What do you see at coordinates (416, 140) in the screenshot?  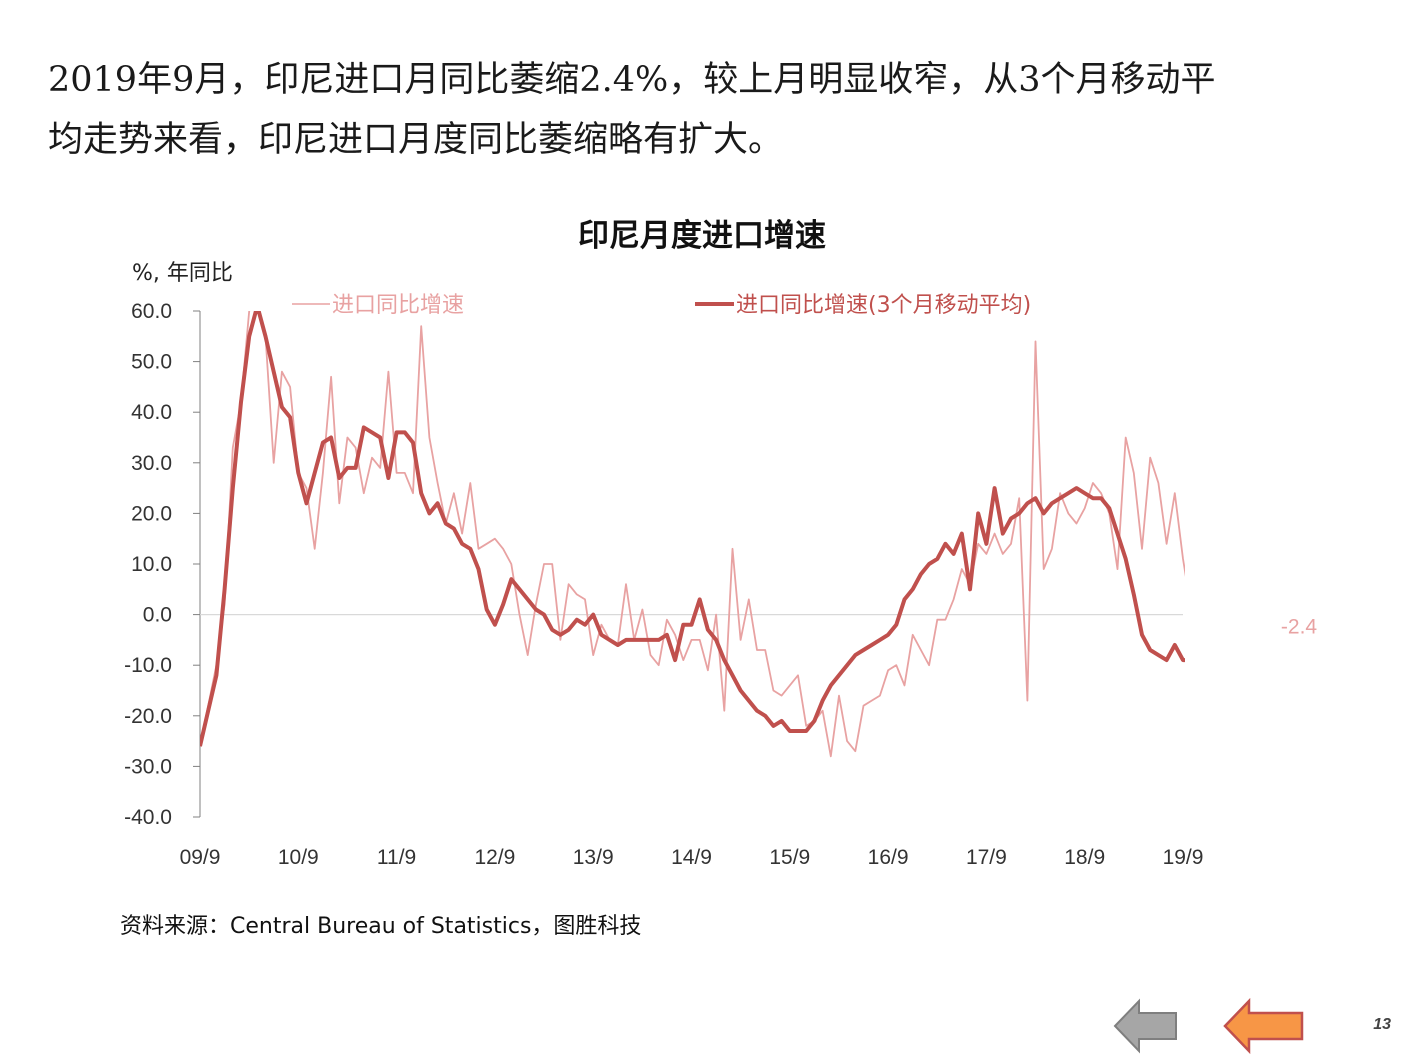 I see `headline-line-2: 均走势来看，印尼进口月度同比萎缩略有扩大。` at bounding box center [416, 140].